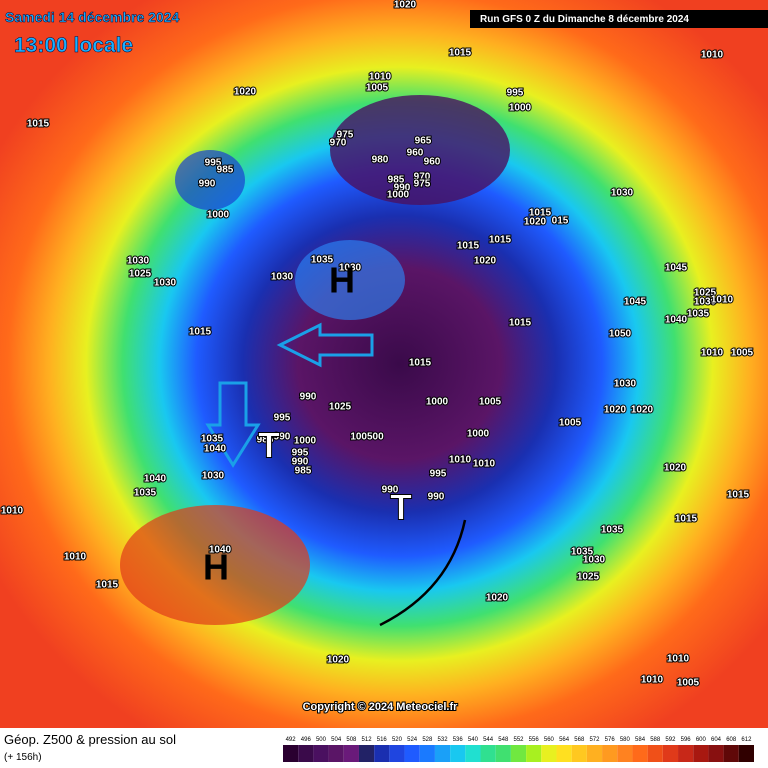 The height and width of the screenshot is (768, 768). I want to click on colorbar-label: 500, so click(321, 740).